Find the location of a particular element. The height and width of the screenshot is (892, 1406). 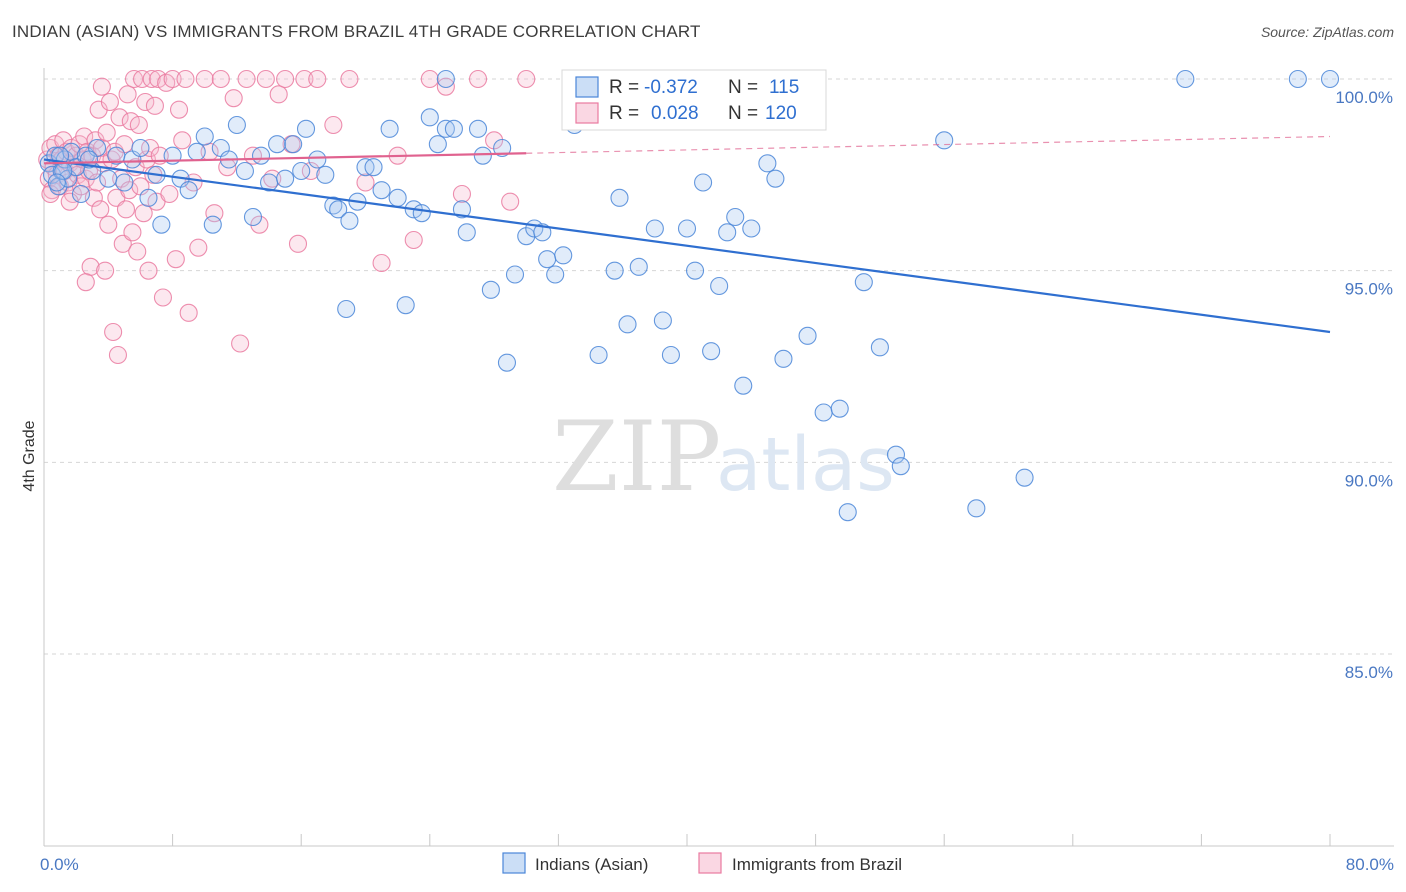

y-axis-title: 4th Grade is located at coordinates (29, 455).